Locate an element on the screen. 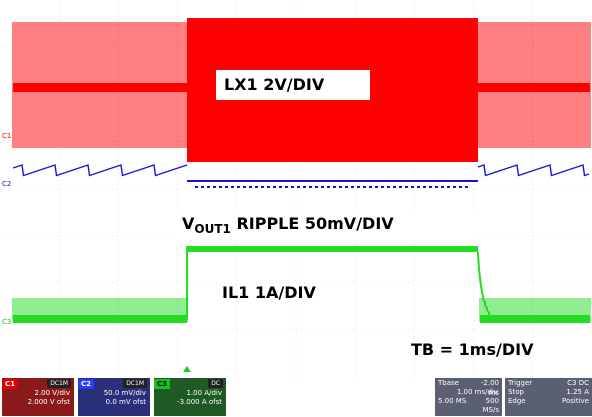  ch1-baseline-right is located at coordinates (534, 87).